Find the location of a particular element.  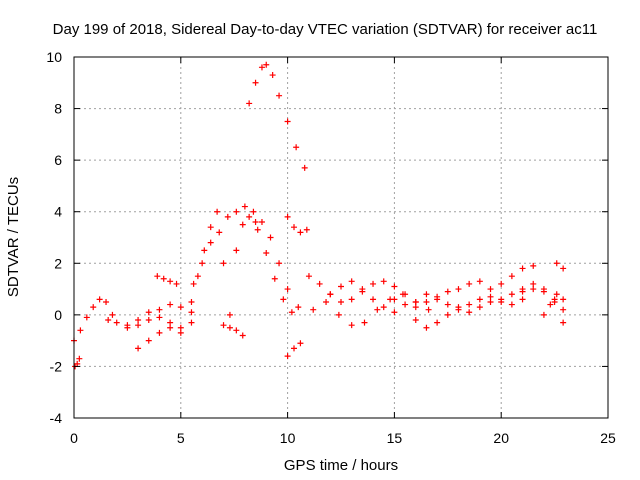

y-axis-label: SDTVAR / TECUs is located at coordinates (13, 237).